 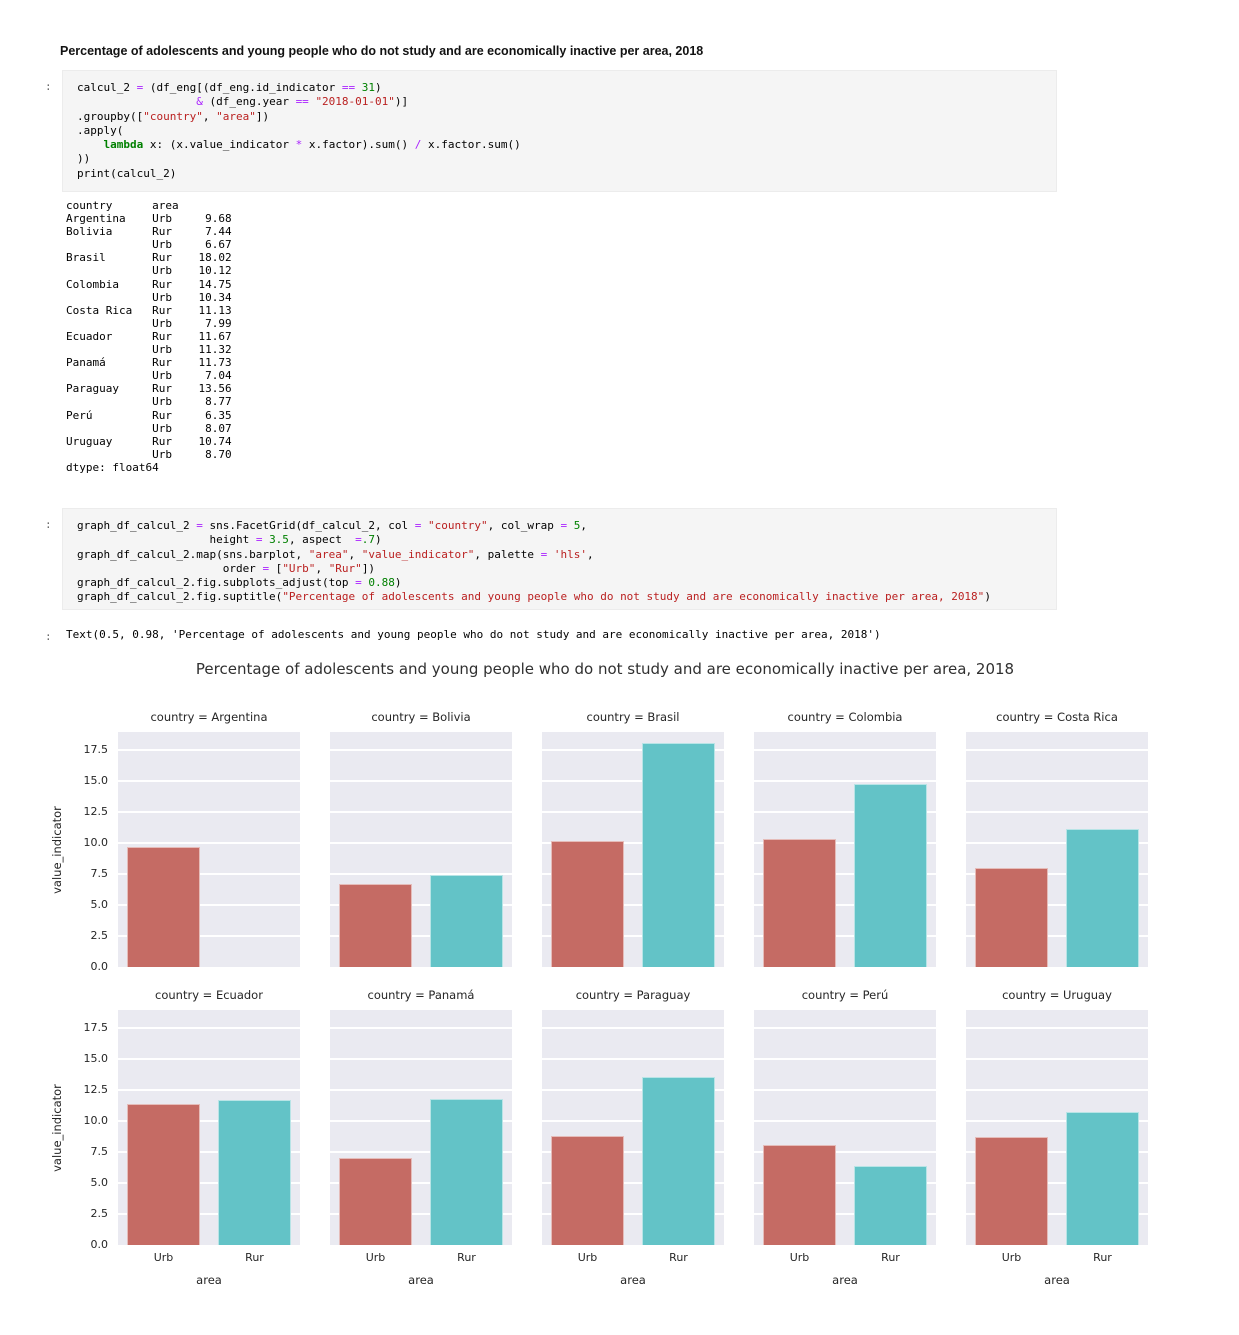 I want to click on facet-subplot: country = Argentina, so click(x=209, y=838).